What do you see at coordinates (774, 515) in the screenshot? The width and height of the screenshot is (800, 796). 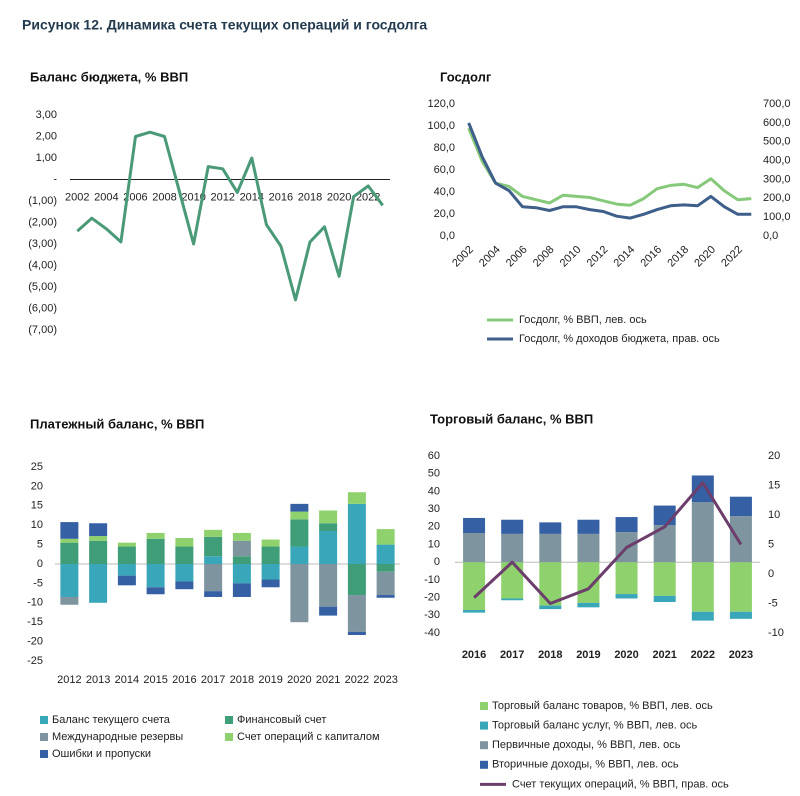 I see `y2-tick-label: 10` at bounding box center [774, 515].